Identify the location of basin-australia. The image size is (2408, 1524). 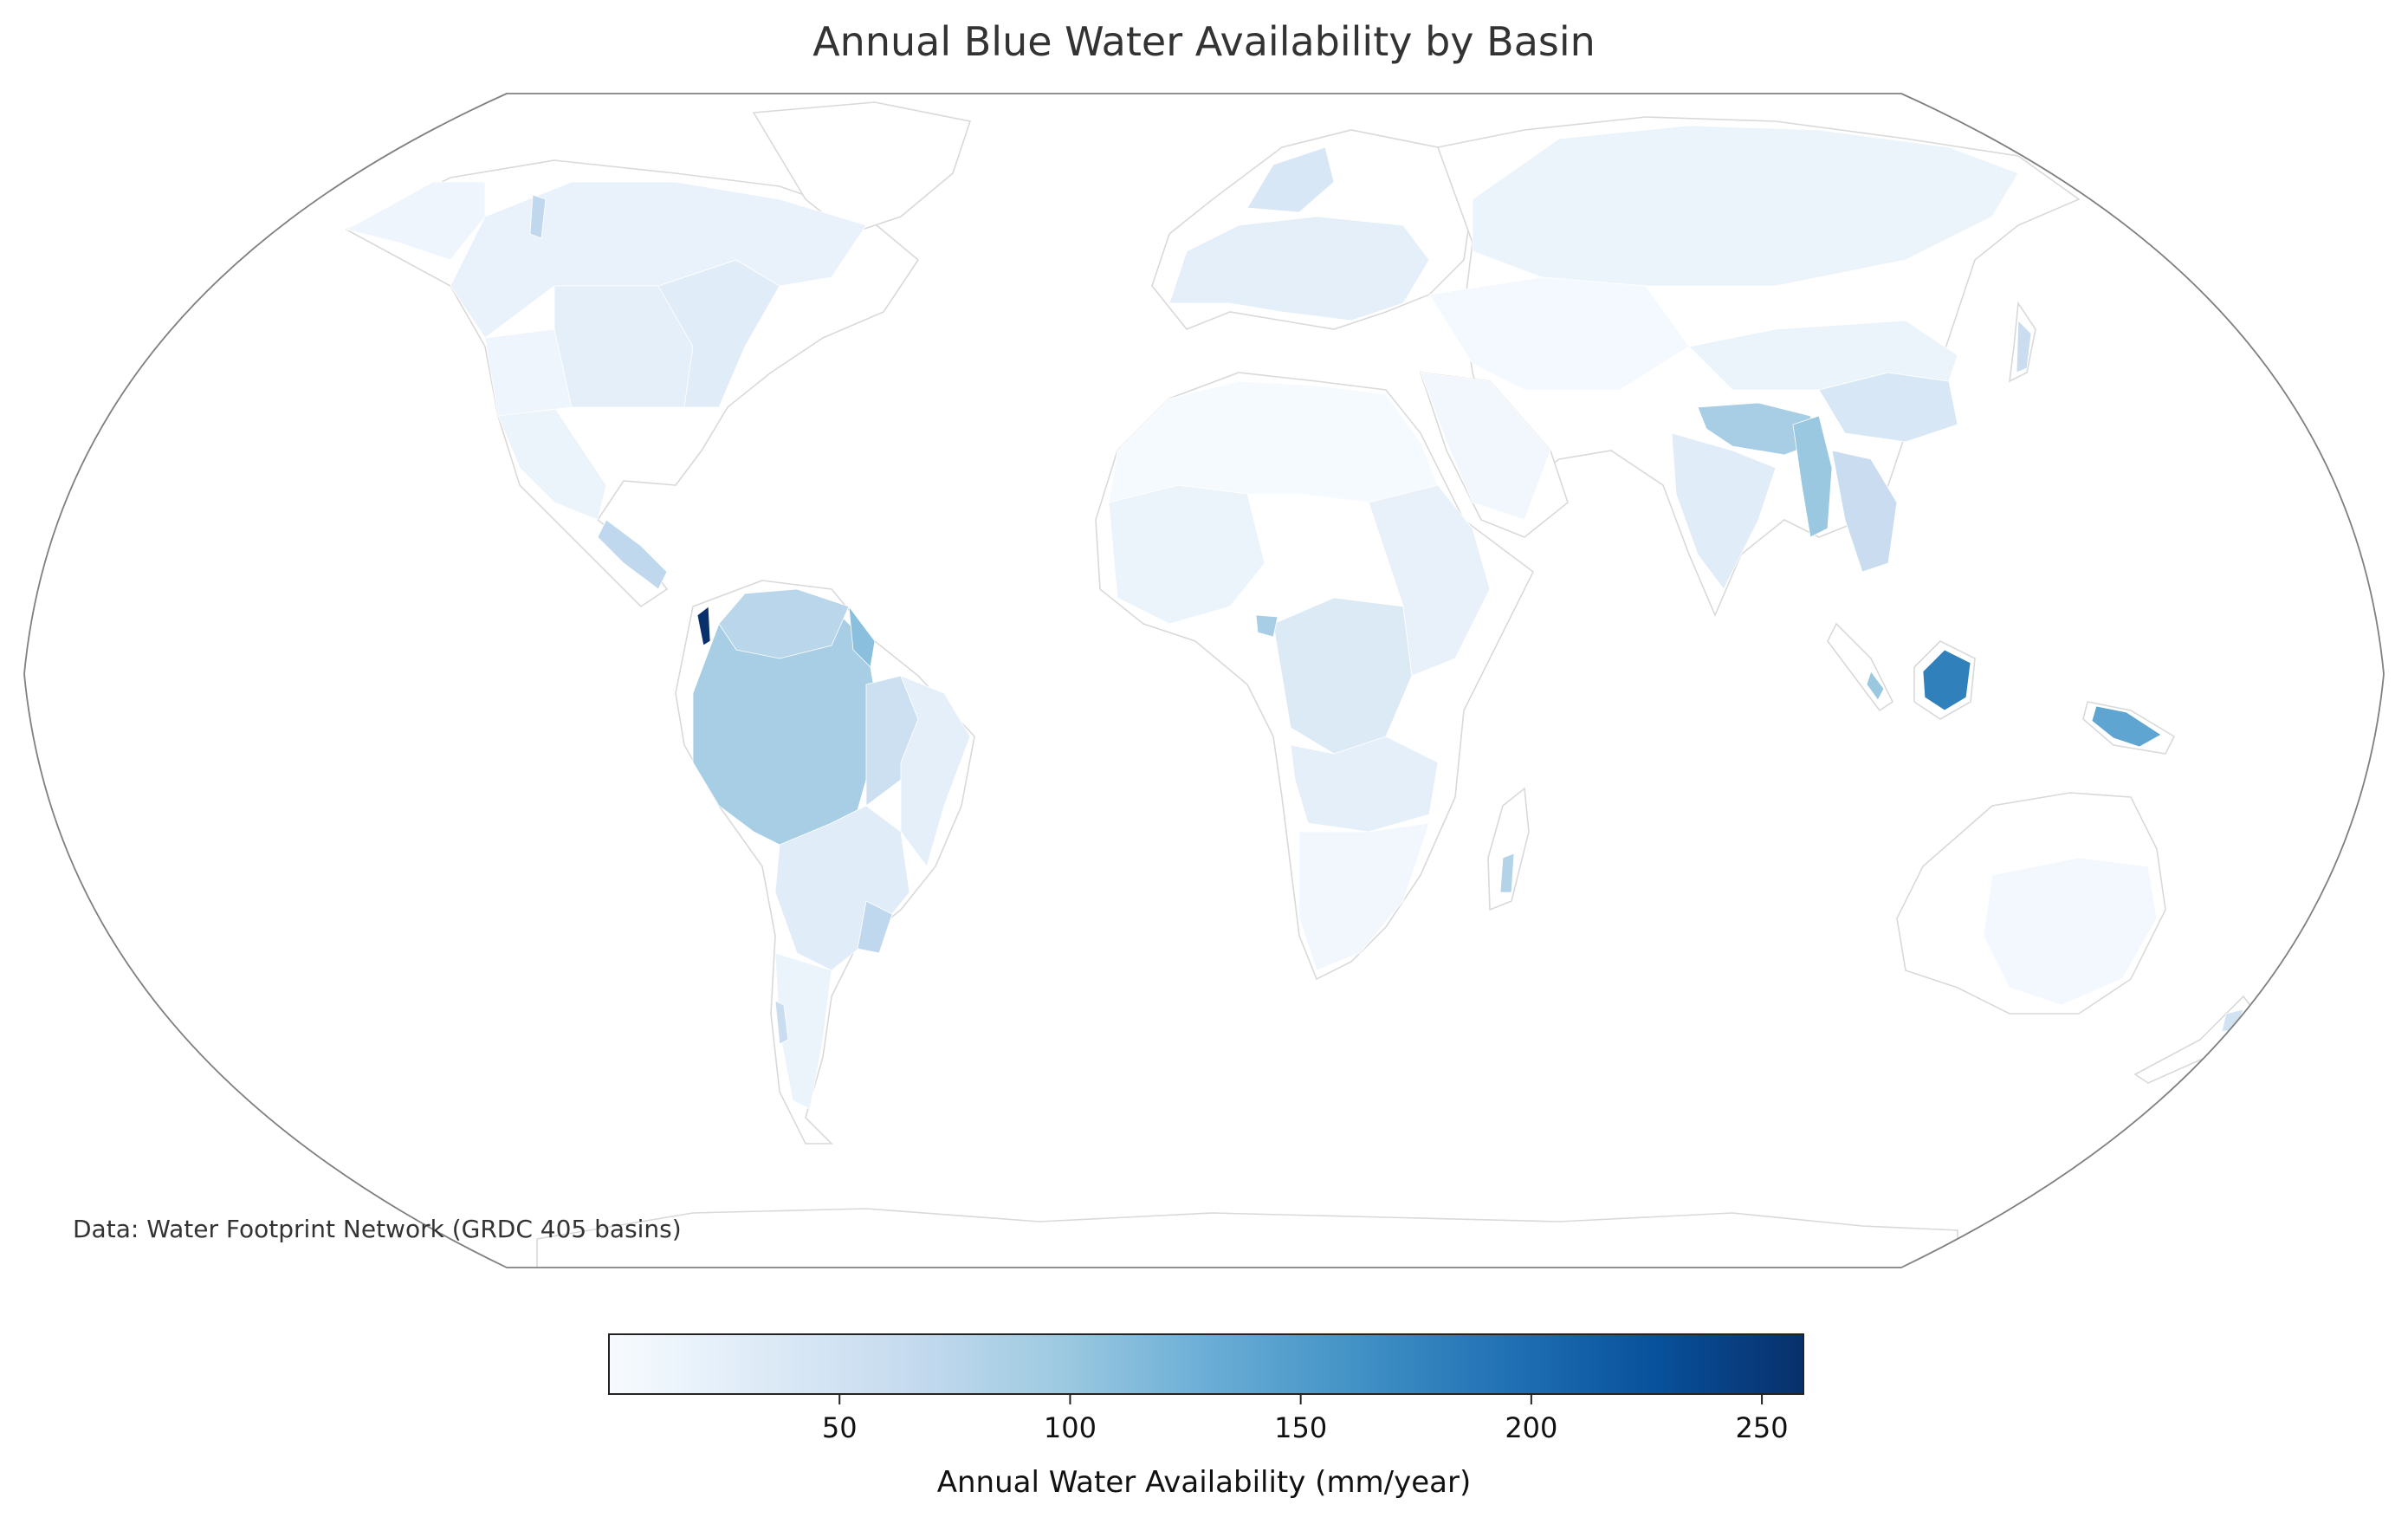
(2070, 932).